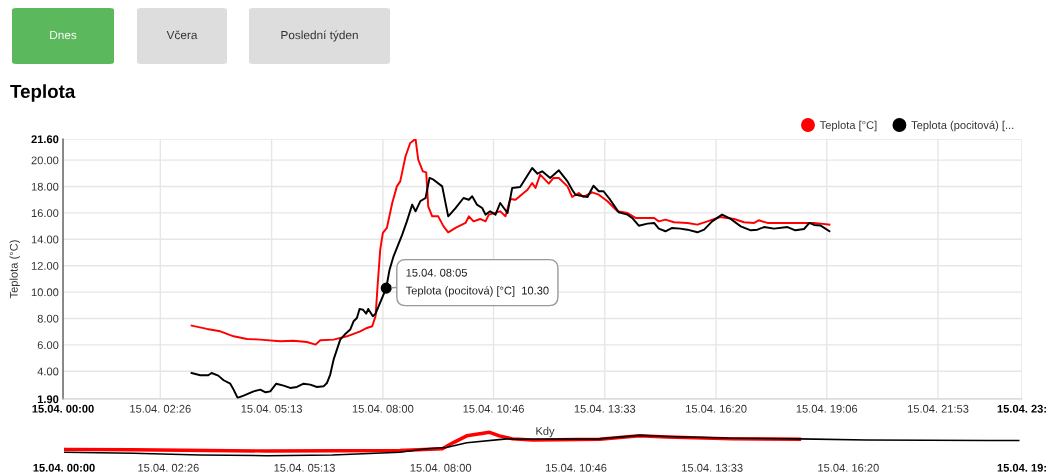 Image resolution: width=1047 pixels, height=473 pixels. Describe the element at coordinates (827, 408) in the screenshot. I see `x-tick-label: 15.04. 19:06` at that location.